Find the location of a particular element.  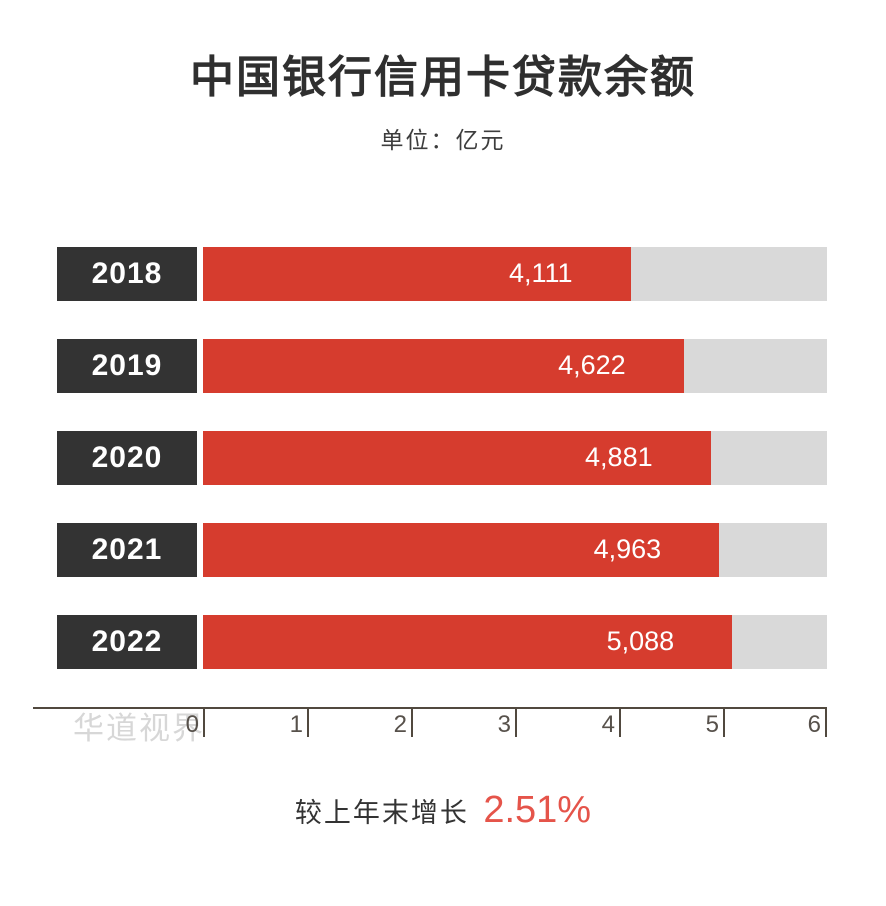

axis-tick-label: 5 is located at coordinates (712, 724).